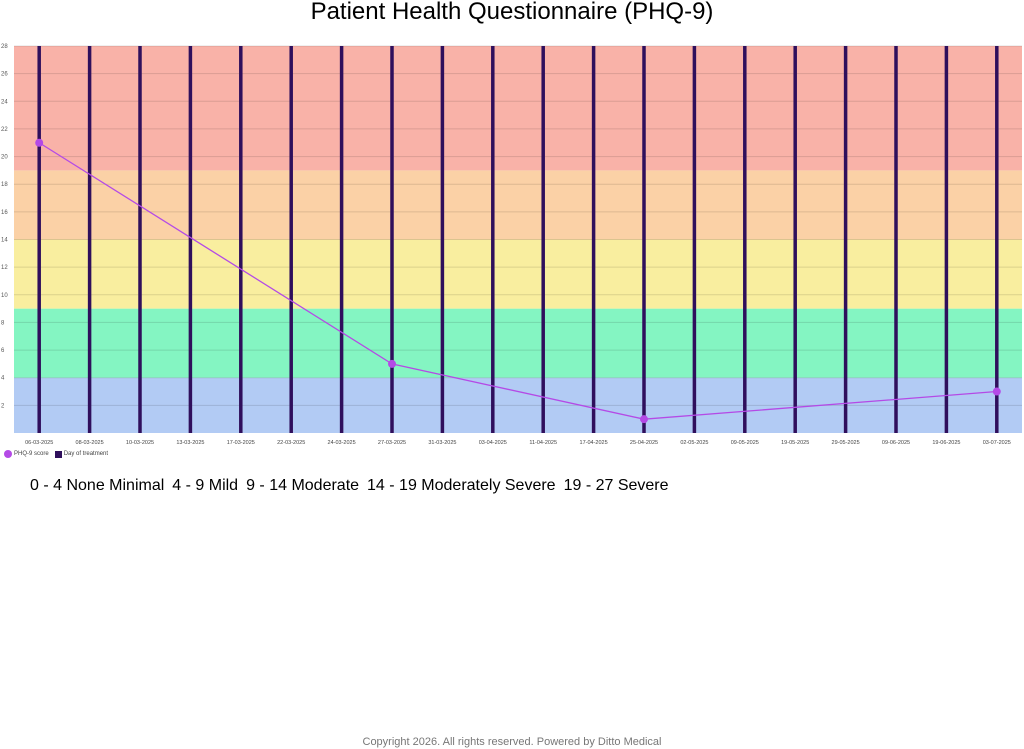 The image size is (1024, 749). I want to click on legend-score-label: PHQ-9 score, so click(31, 454).